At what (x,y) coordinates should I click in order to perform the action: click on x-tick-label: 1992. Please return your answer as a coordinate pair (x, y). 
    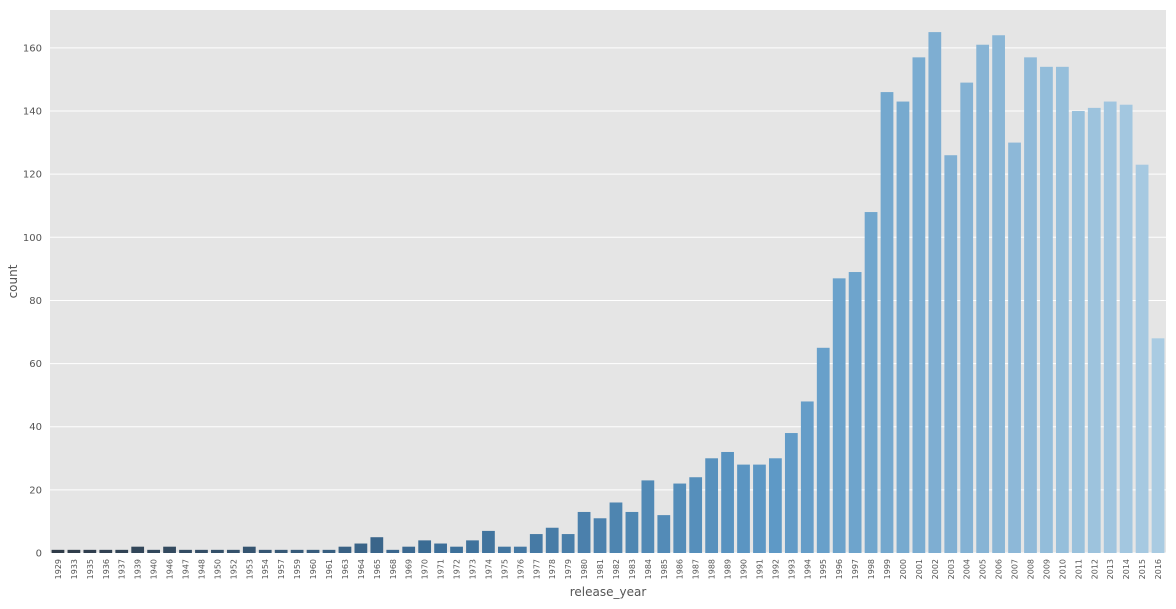
    Looking at the image, I should click on (775, 569).